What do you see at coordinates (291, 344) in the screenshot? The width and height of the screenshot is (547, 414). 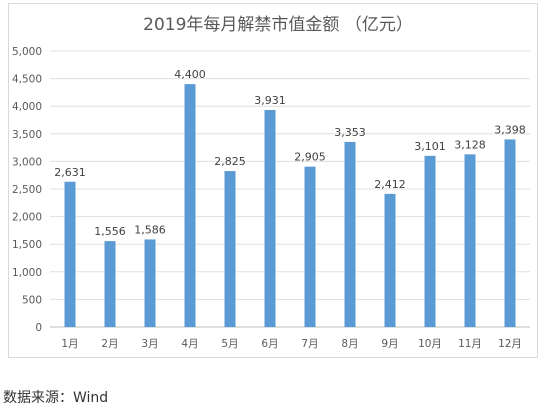 I see `x-axis-ticks: 1月 2月 3月 4月 5月 6月 7月 8月 9月 10月 11月 12月` at bounding box center [291, 344].